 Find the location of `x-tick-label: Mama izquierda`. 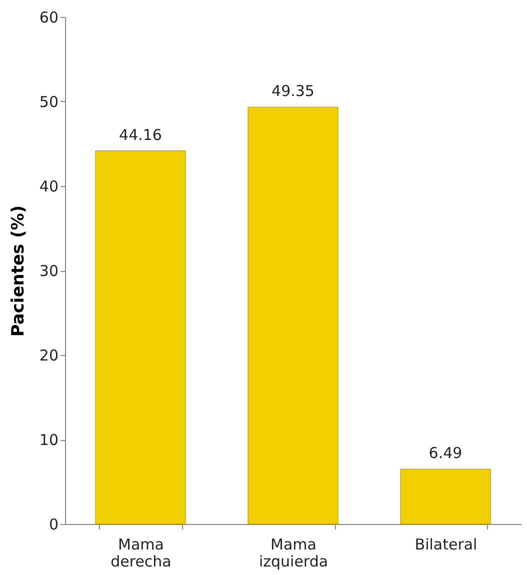

x-tick-label: Mama izquierda is located at coordinates (293, 553).